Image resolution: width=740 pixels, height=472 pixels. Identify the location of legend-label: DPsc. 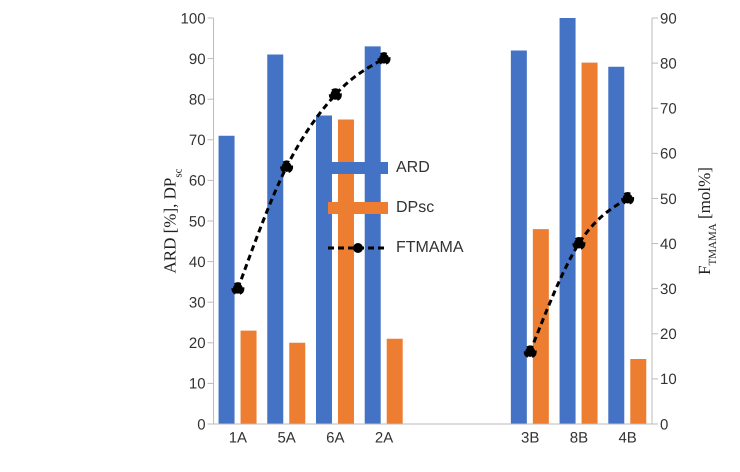
(415, 208).